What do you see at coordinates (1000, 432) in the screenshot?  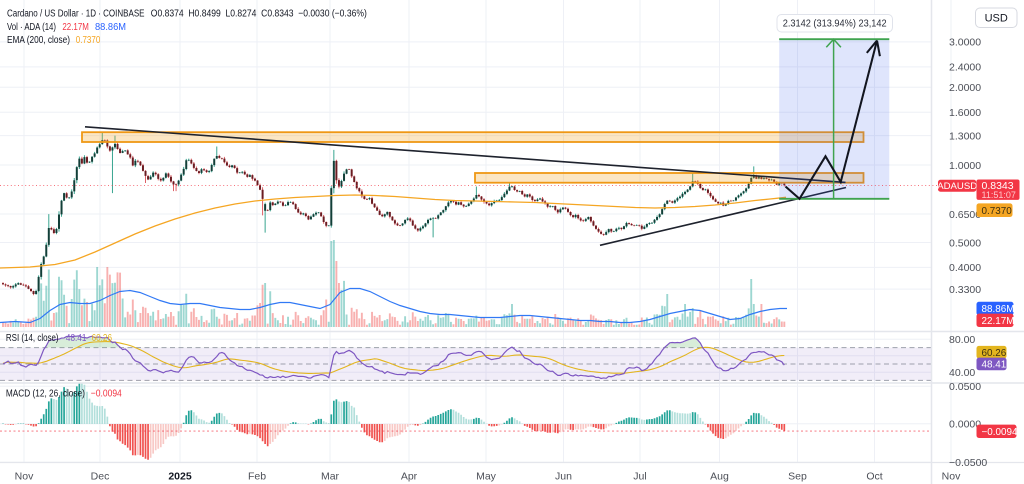 I see `svg-text: −0.0094` at bounding box center [1000, 432].